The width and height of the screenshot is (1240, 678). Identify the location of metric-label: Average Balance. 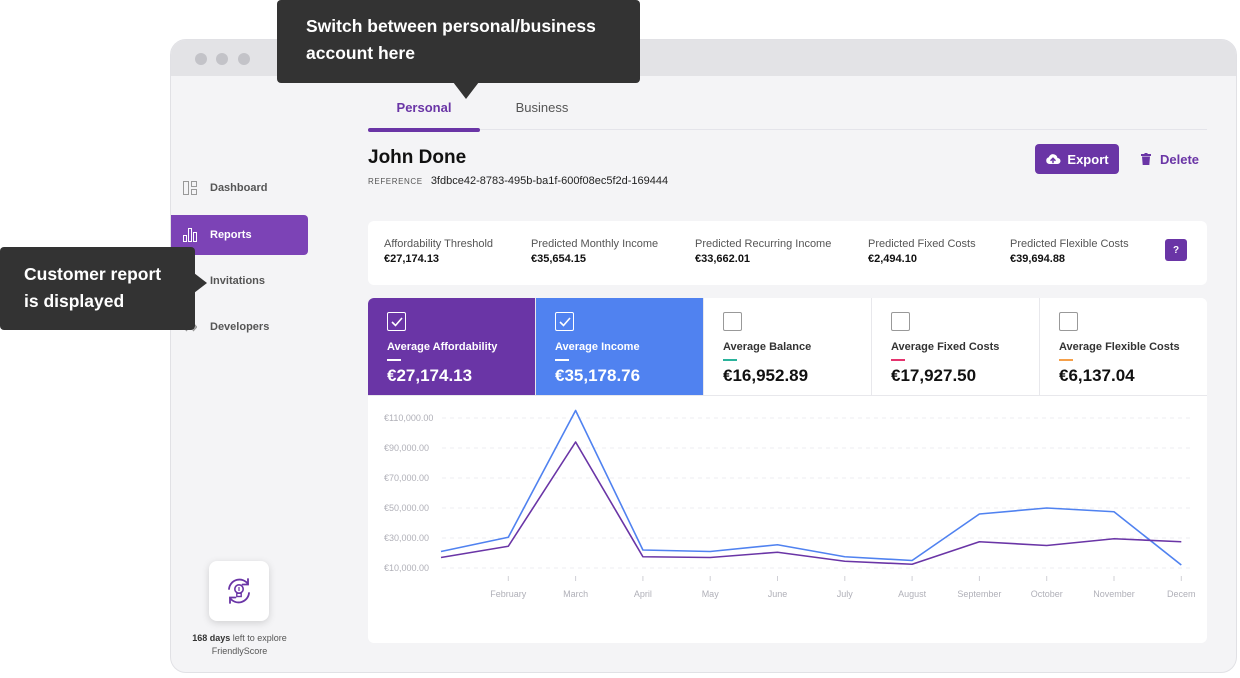
(767, 347).